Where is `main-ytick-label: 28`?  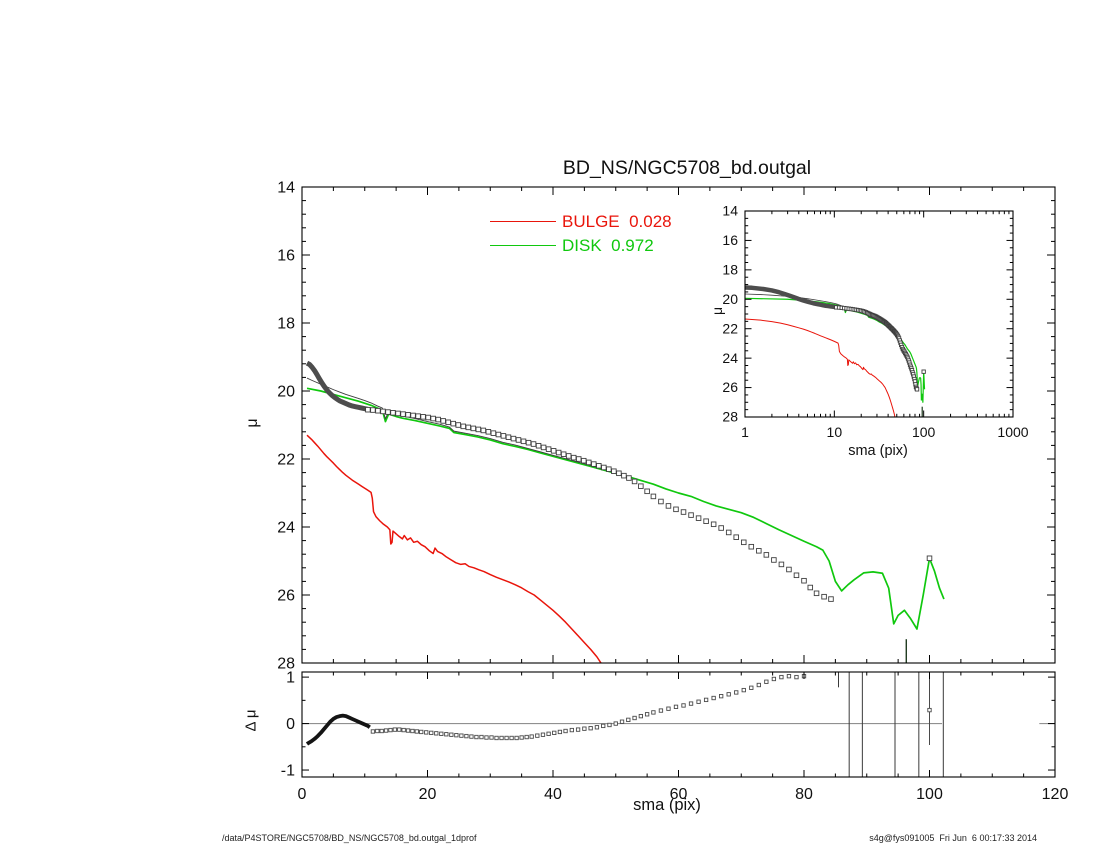
main-ytick-label: 28 is located at coordinates (286, 663).